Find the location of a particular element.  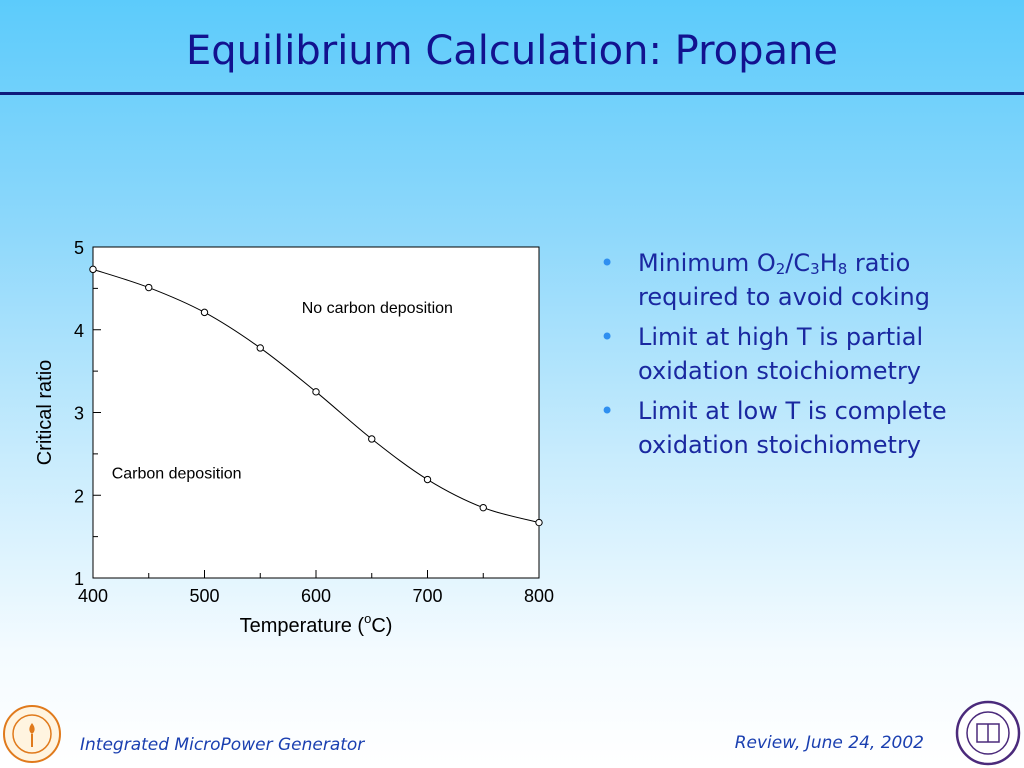

slide-title: Equilibrium Calculation: Propane is located at coordinates (512, 51).